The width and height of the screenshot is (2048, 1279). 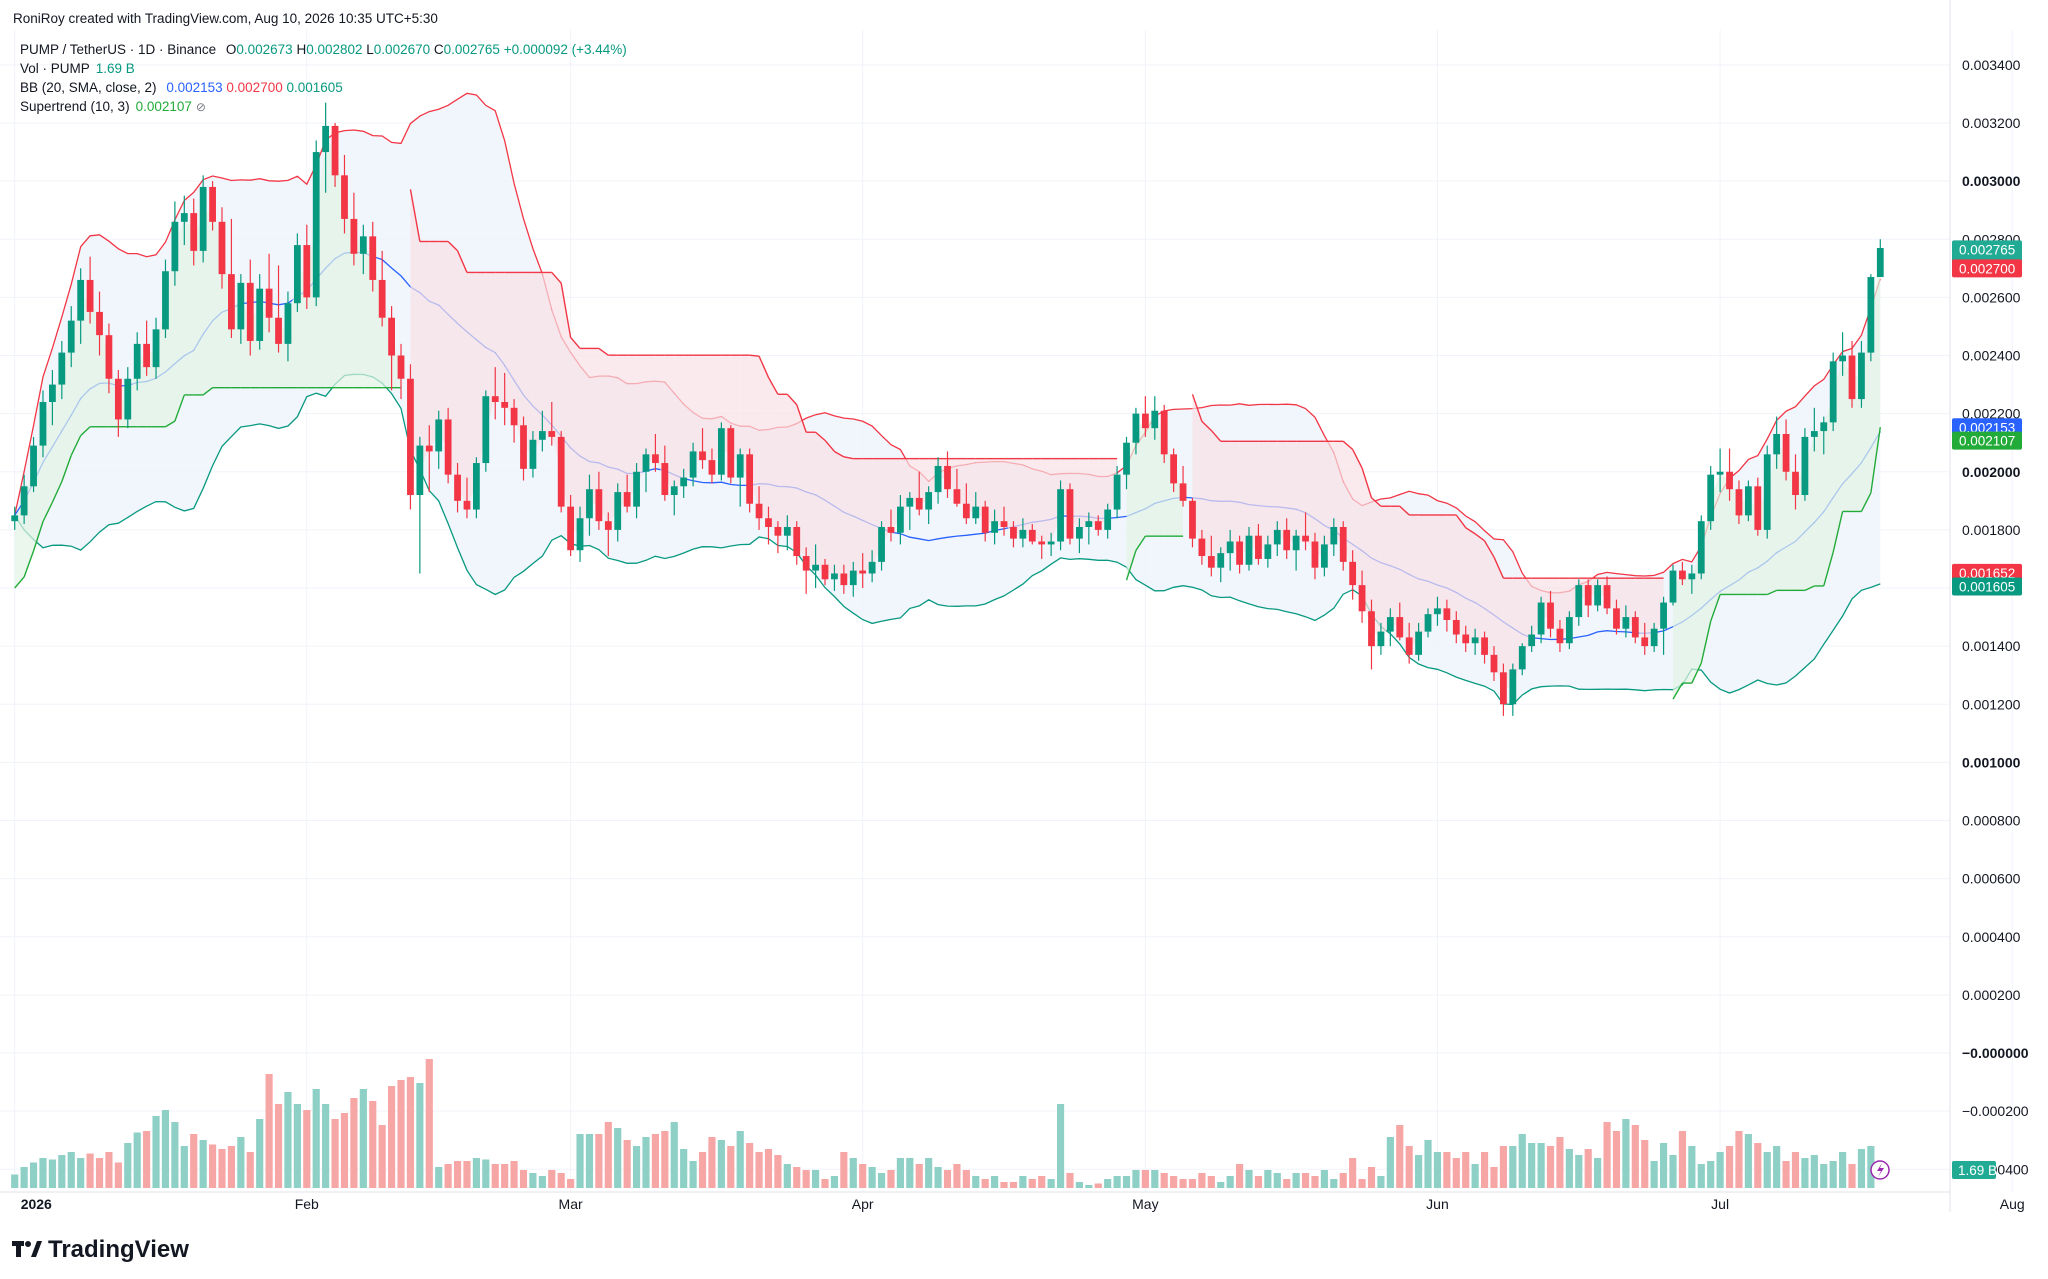 What do you see at coordinates (100, 1250) in the screenshot?
I see `tradingview-brand: TradingView` at bounding box center [100, 1250].